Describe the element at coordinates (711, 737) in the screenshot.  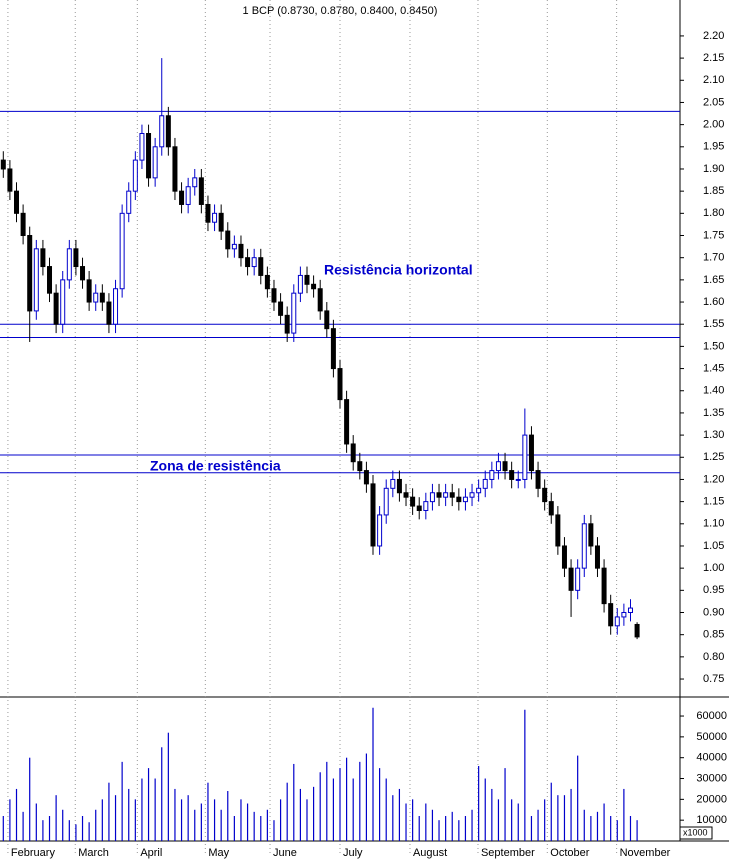
I see `y-tick-label: 50000` at that location.